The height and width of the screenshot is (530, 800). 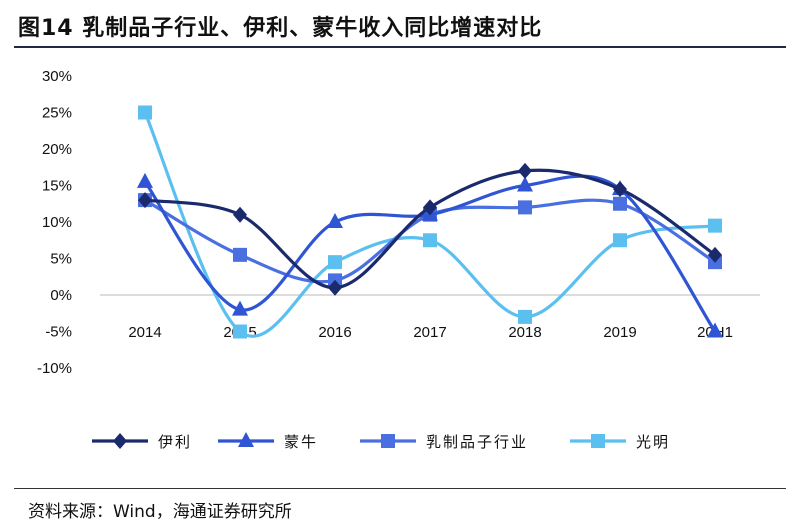 I want to click on x-tick-label: 2019, so click(x=619, y=332).